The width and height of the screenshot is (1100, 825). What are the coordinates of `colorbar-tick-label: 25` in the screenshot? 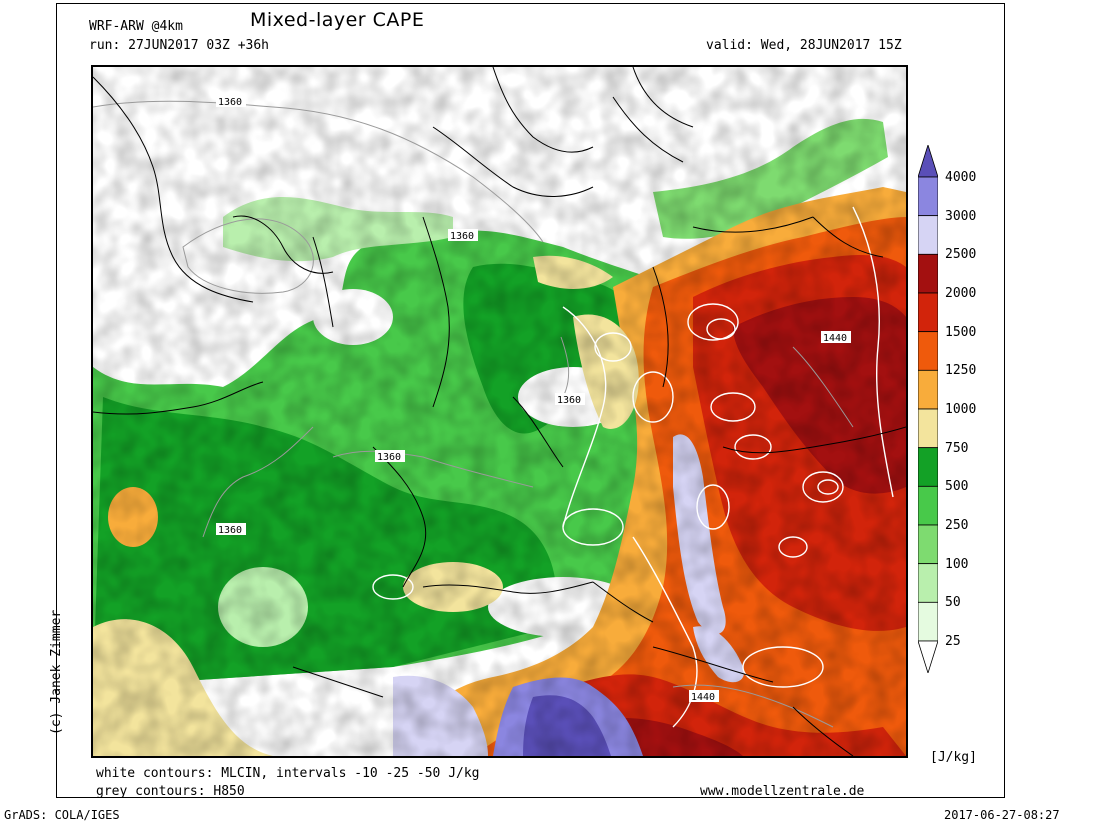 It's located at (953, 641).